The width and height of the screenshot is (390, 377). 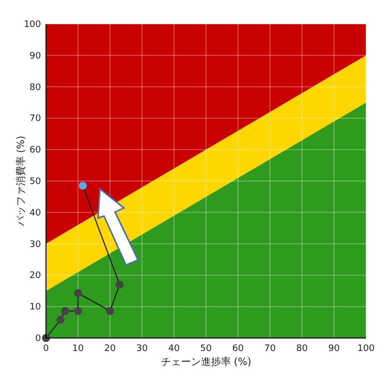 I want to click on y-axis-title: バッファ消費率 (%), so click(x=21, y=182).